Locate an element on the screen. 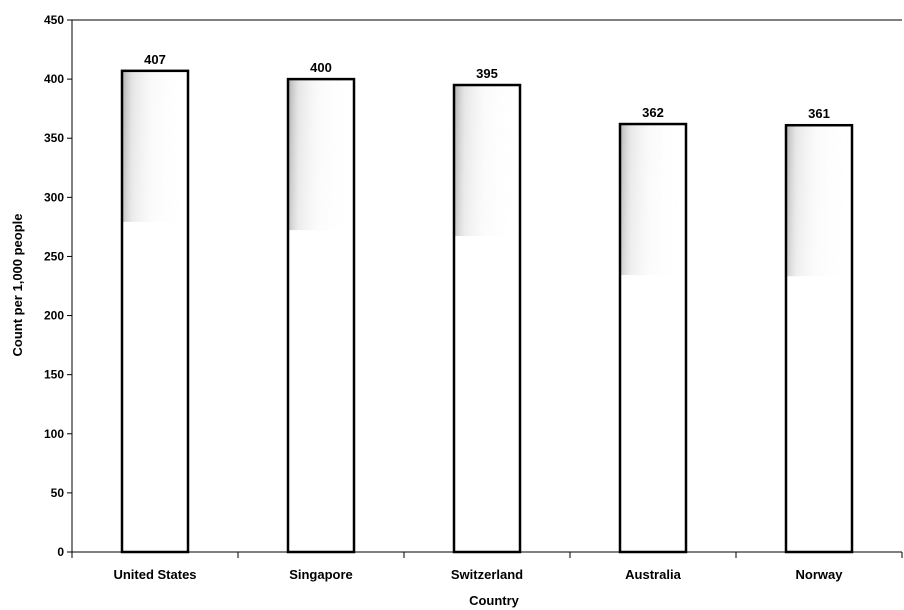 The height and width of the screenshot is (610, 904). data-label: 407 is located at coordinates (155, 59).